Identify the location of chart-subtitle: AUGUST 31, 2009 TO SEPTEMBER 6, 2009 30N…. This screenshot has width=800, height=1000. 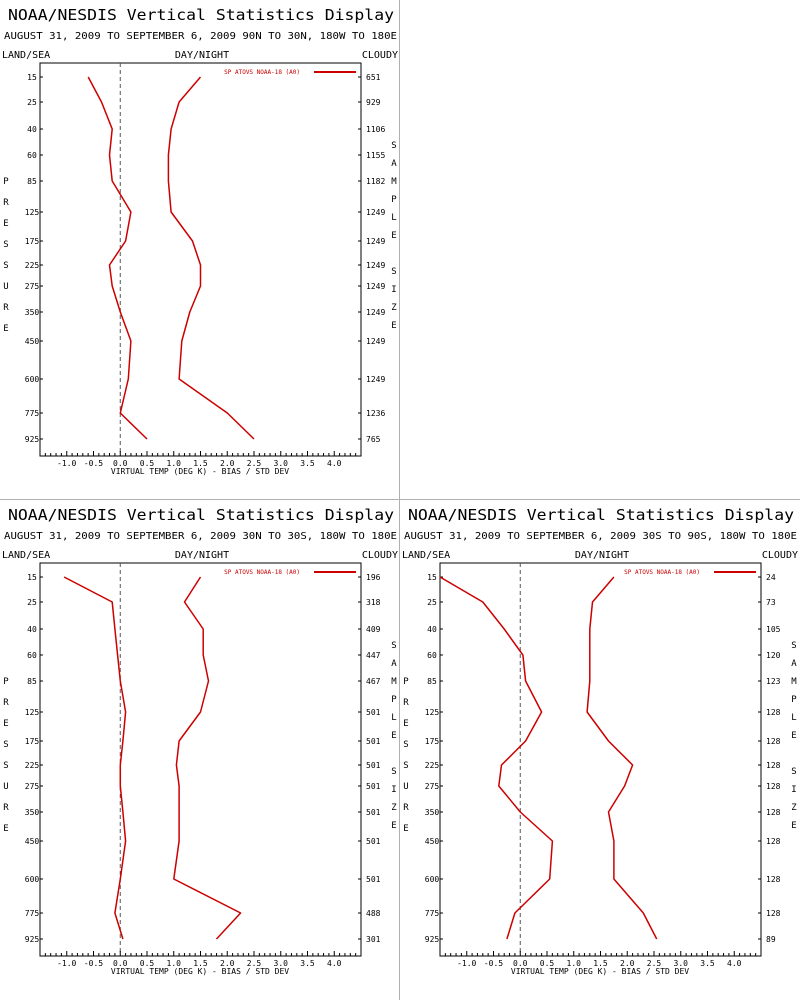
(200, 536).